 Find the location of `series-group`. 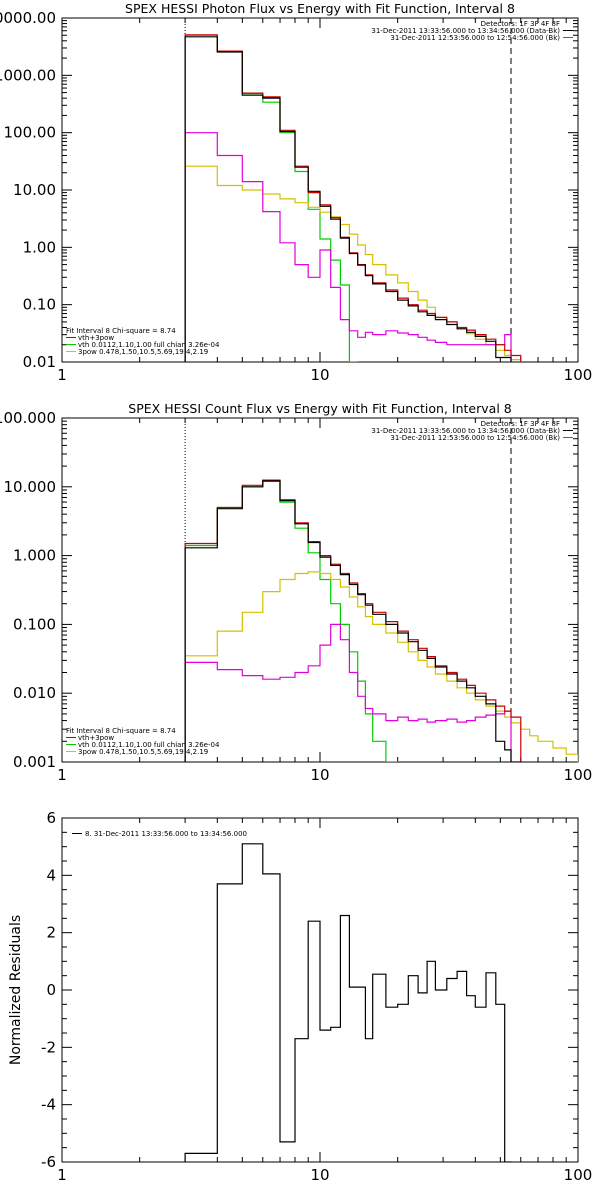

series-group is located at coordinates (348, 1002).